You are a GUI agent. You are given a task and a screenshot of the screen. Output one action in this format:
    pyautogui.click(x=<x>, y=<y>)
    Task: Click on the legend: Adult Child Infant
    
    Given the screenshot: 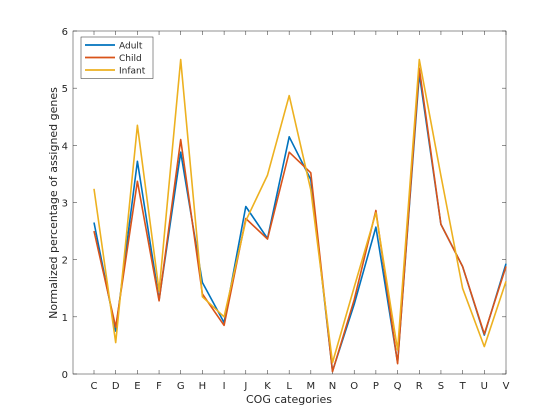 What is the action you would take?
    pyautogui.click(x=117, y=57)
    